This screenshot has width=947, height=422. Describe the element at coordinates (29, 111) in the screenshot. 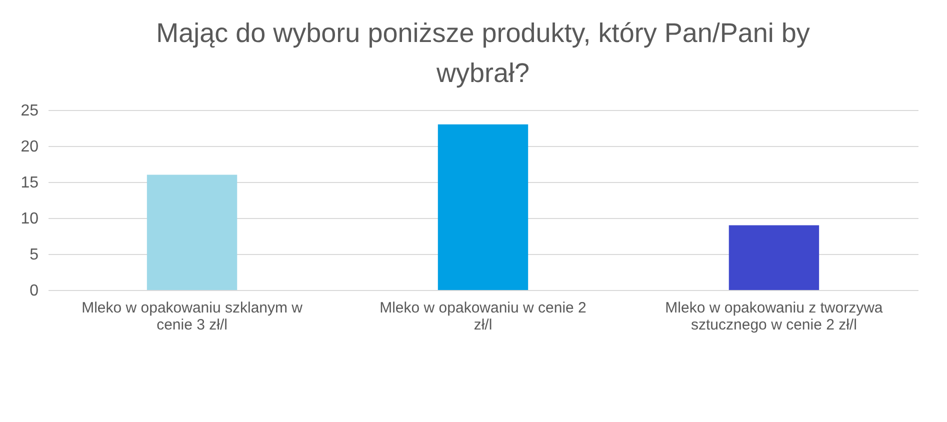

I see `y-tick-label: 25` at that location.